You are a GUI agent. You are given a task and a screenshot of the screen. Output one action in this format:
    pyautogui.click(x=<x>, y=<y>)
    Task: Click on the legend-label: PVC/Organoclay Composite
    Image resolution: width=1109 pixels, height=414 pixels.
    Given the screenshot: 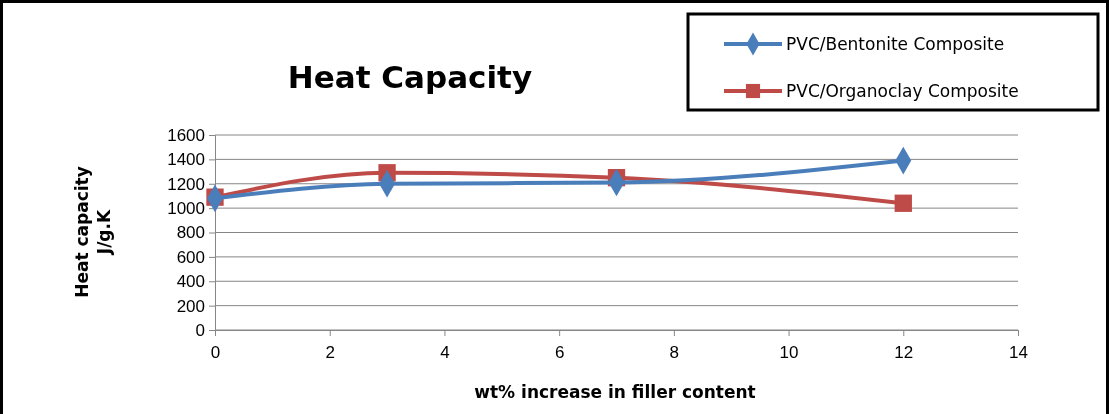 What is the action you would take?
    pyautogui.click(x=902, y=91)
    